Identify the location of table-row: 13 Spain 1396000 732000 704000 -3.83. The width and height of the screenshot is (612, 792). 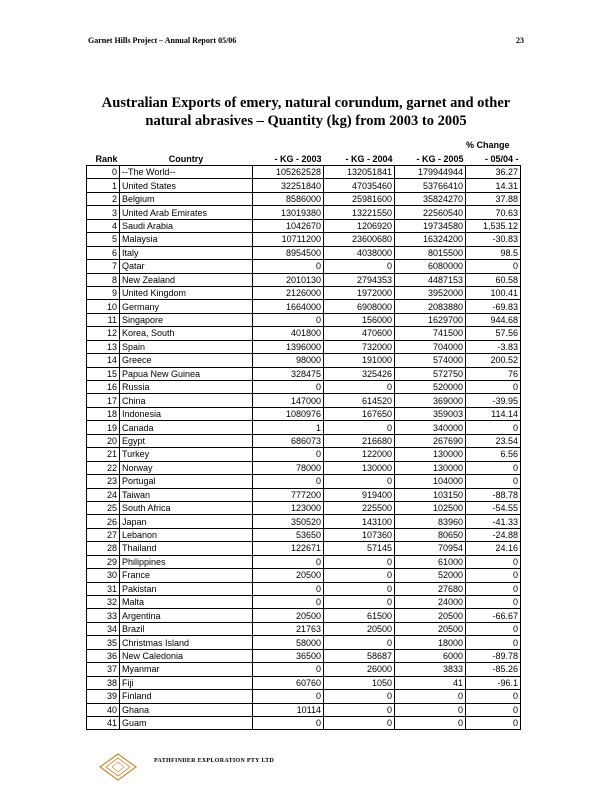
(303, 347).